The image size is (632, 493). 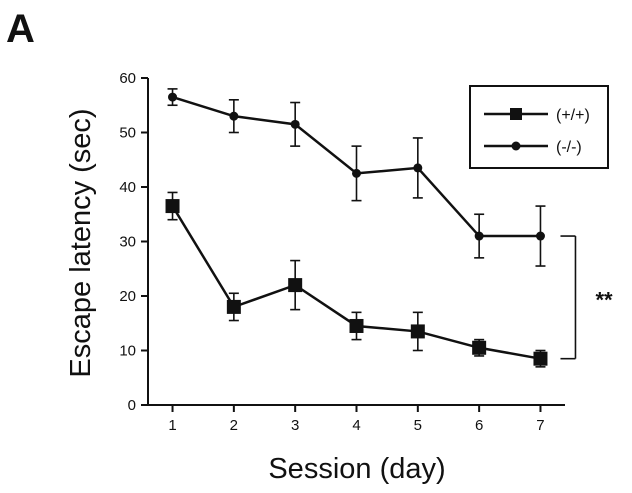 I want to click on y-tick-label: 20, so click(x=127, y=296).